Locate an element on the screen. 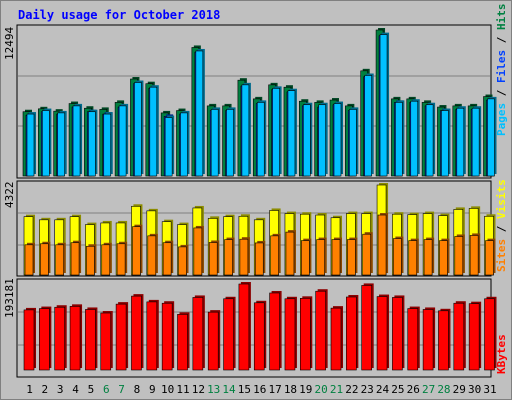 This screenshot has width=512, height=400. day-label-8: 8 is located at coordinates (137, 389).